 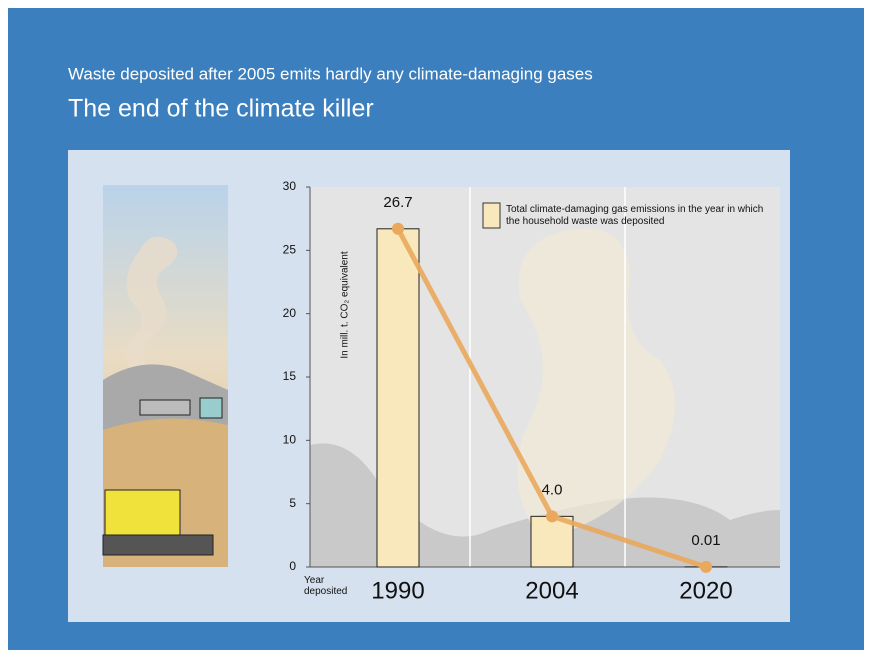 I want to click on hills, so click(x=545, y=505).